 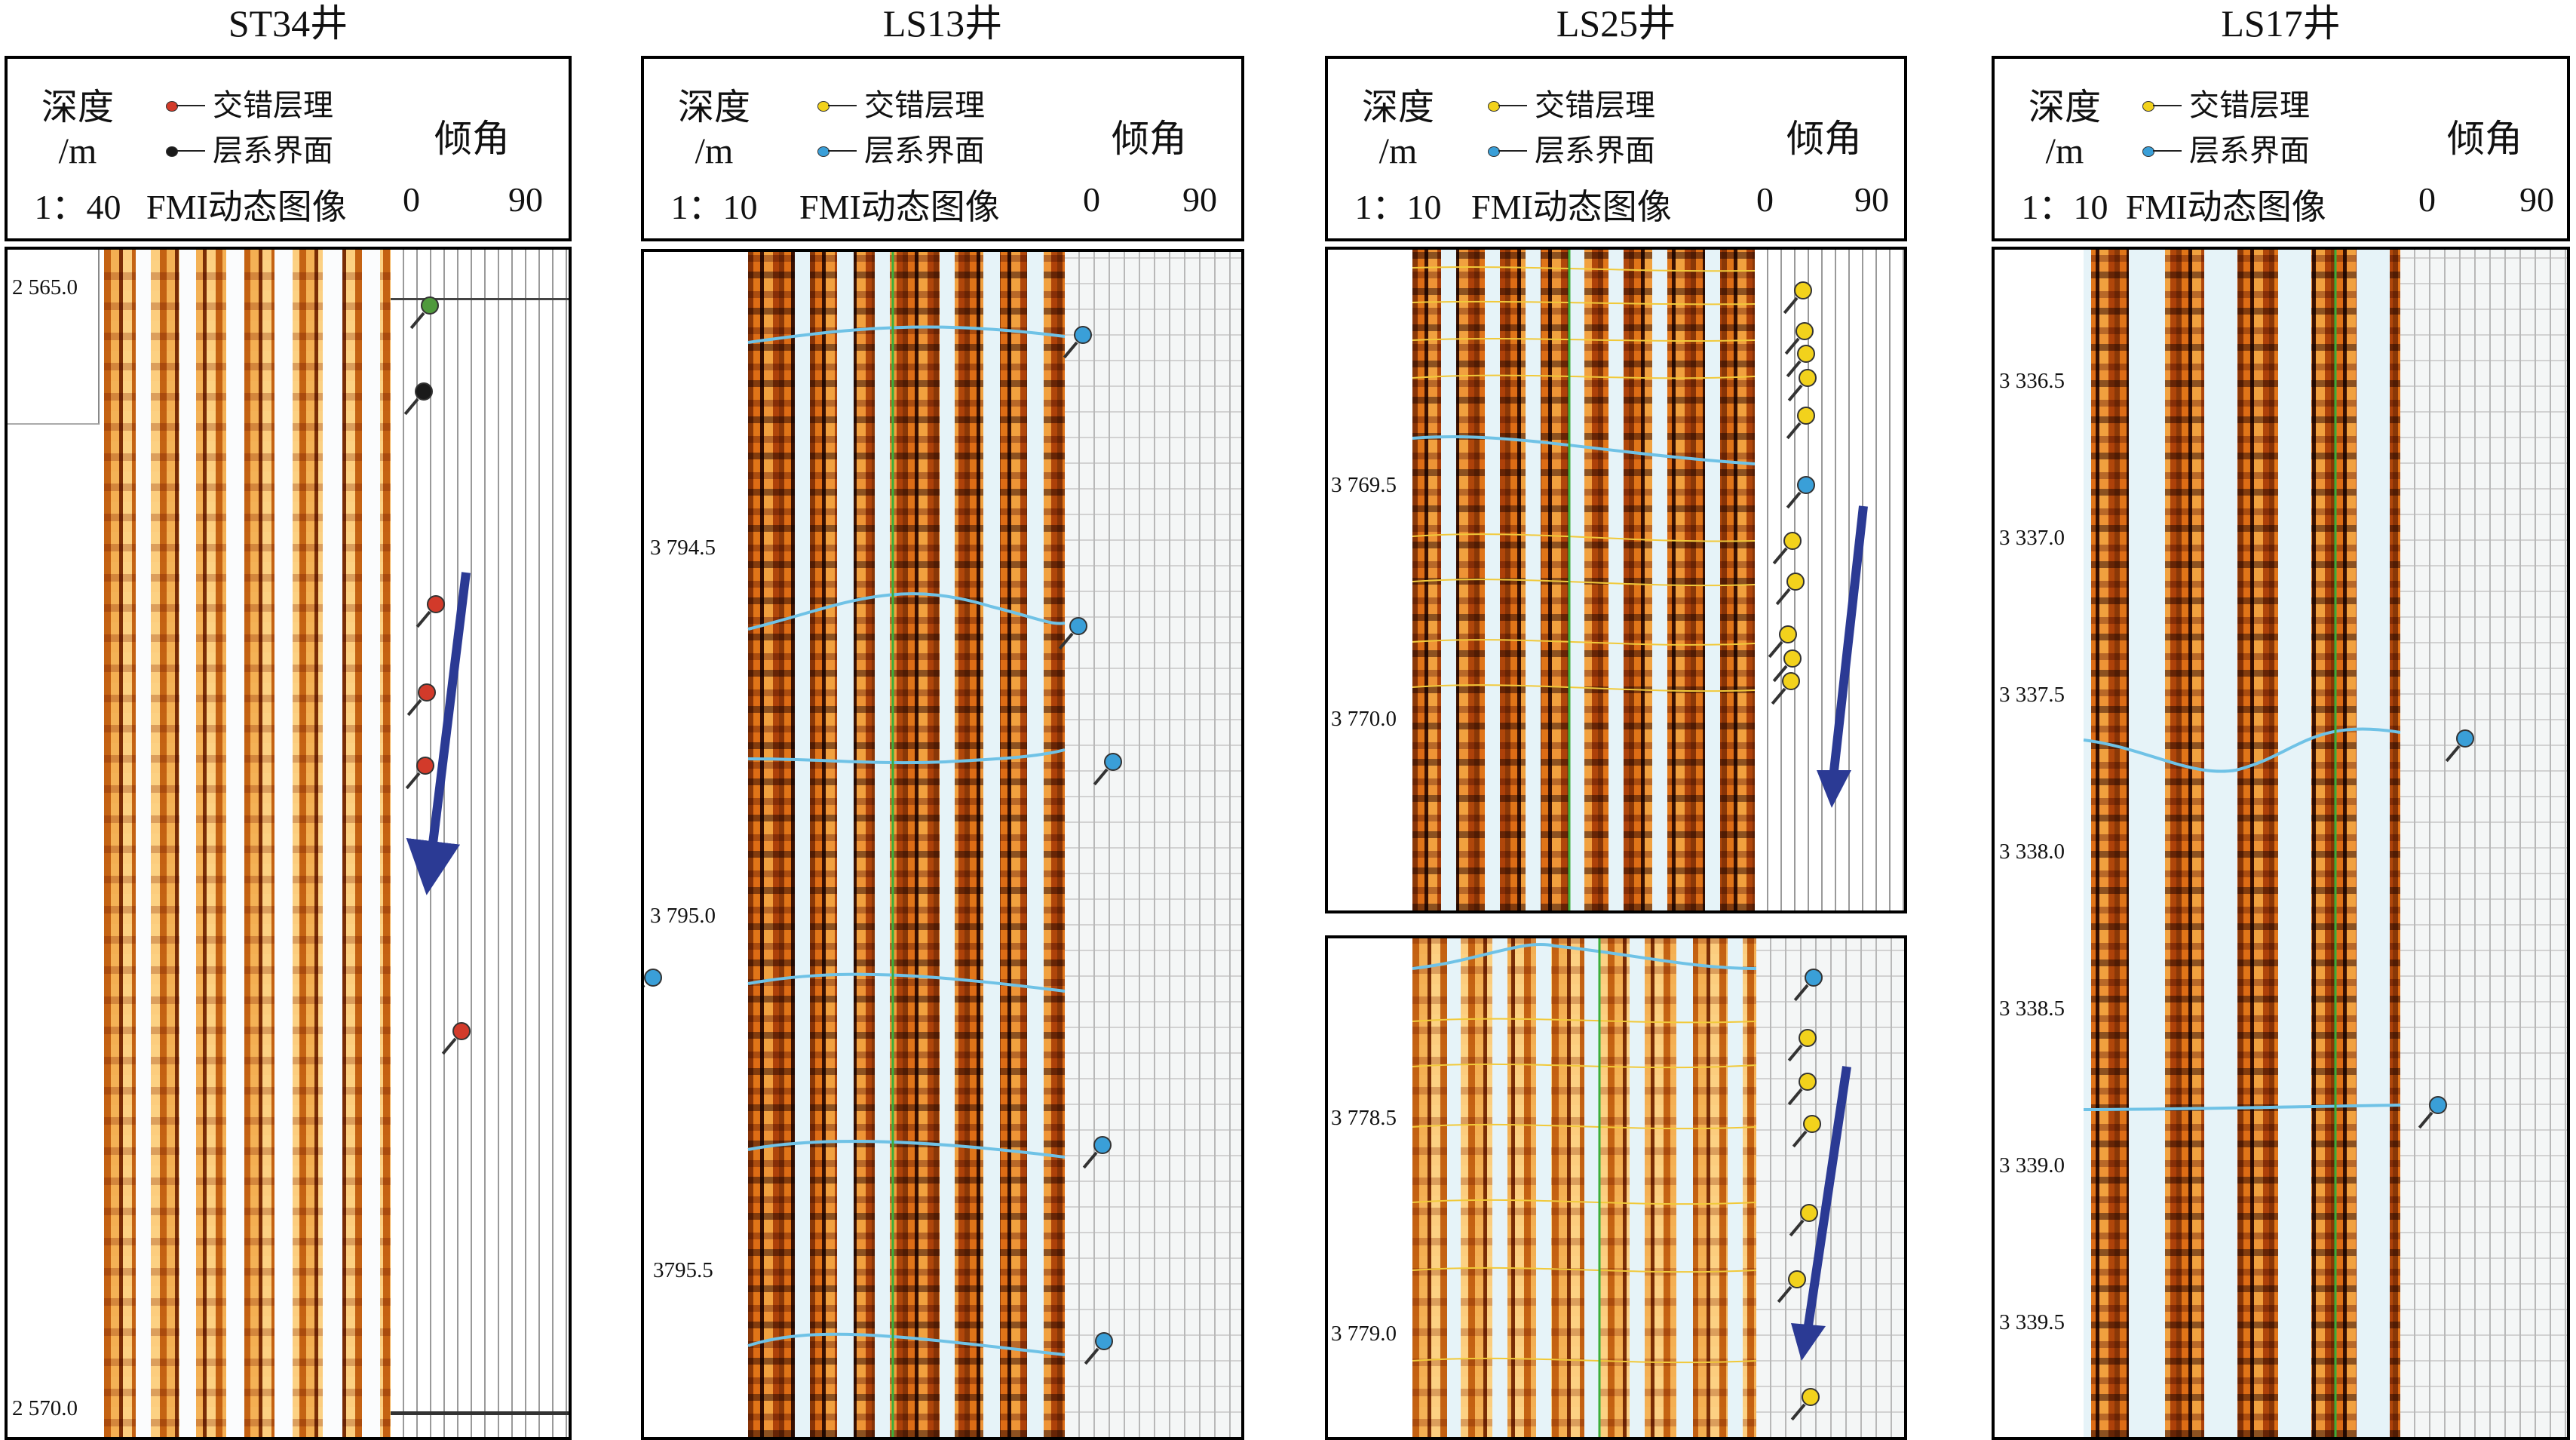 I want to click on depth-tick: 3 778.5, so click(x=1364, y=1118).